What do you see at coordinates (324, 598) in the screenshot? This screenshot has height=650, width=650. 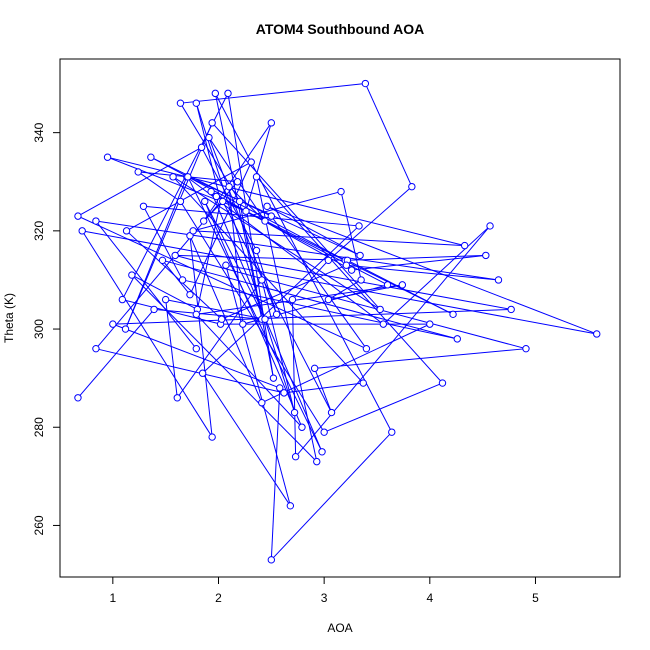 I see `x-tick-label: 3` at bounding box center [324, 598].